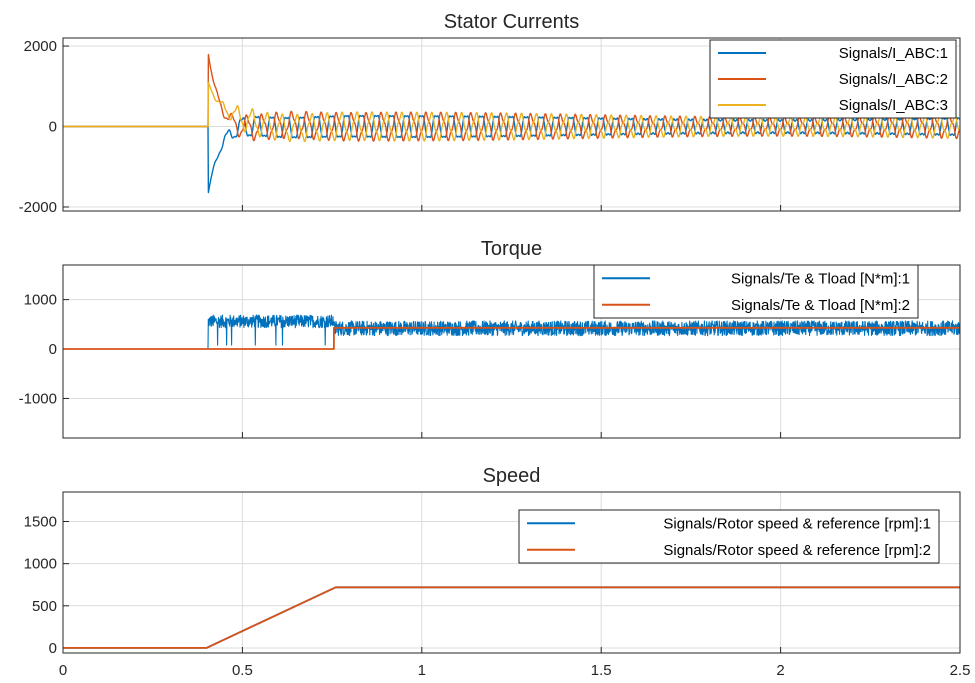 The height and width of the screenshot is (683, 975). I want to click on y-tick-label: 2000, so click(40, 46).